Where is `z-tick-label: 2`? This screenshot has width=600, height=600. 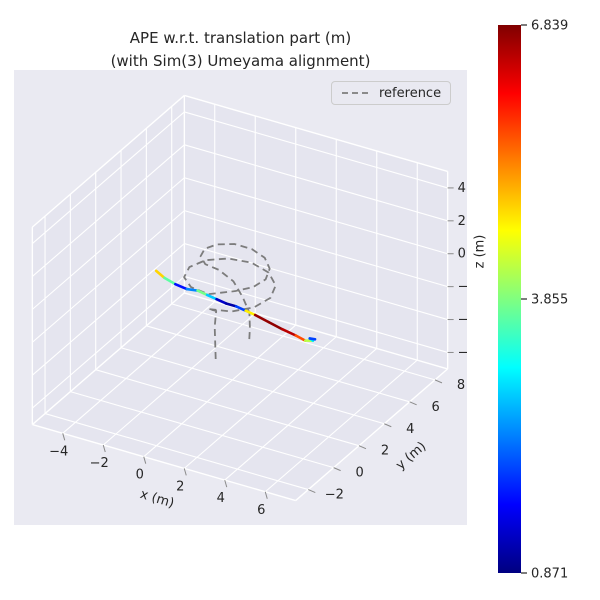
z-tick-label: 2 is located at coordinates (462, 221).